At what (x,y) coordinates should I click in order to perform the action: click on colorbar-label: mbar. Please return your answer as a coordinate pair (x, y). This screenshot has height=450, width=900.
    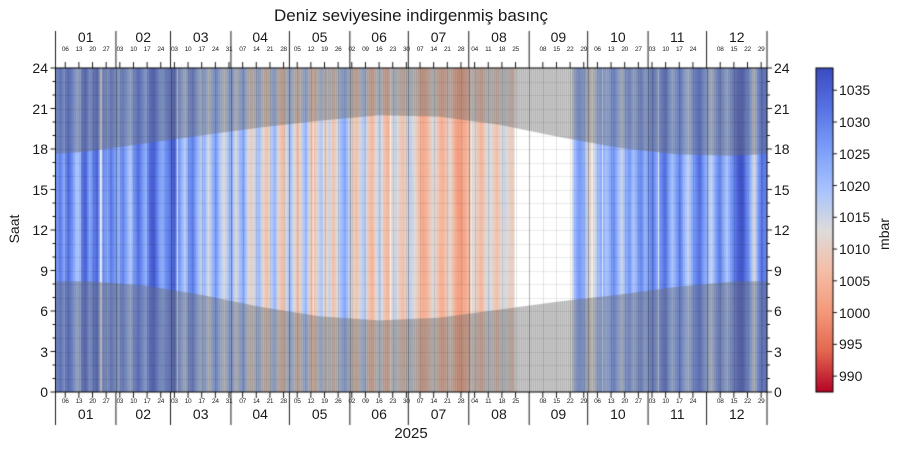
    Looking at the image, I should click on (884, 234).